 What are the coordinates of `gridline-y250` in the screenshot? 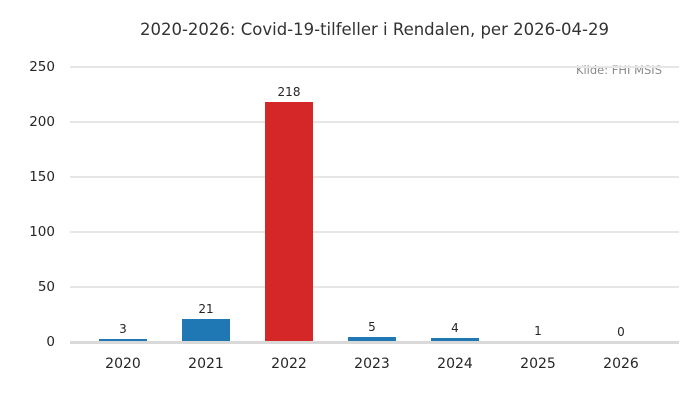 It's located at (374, 67).